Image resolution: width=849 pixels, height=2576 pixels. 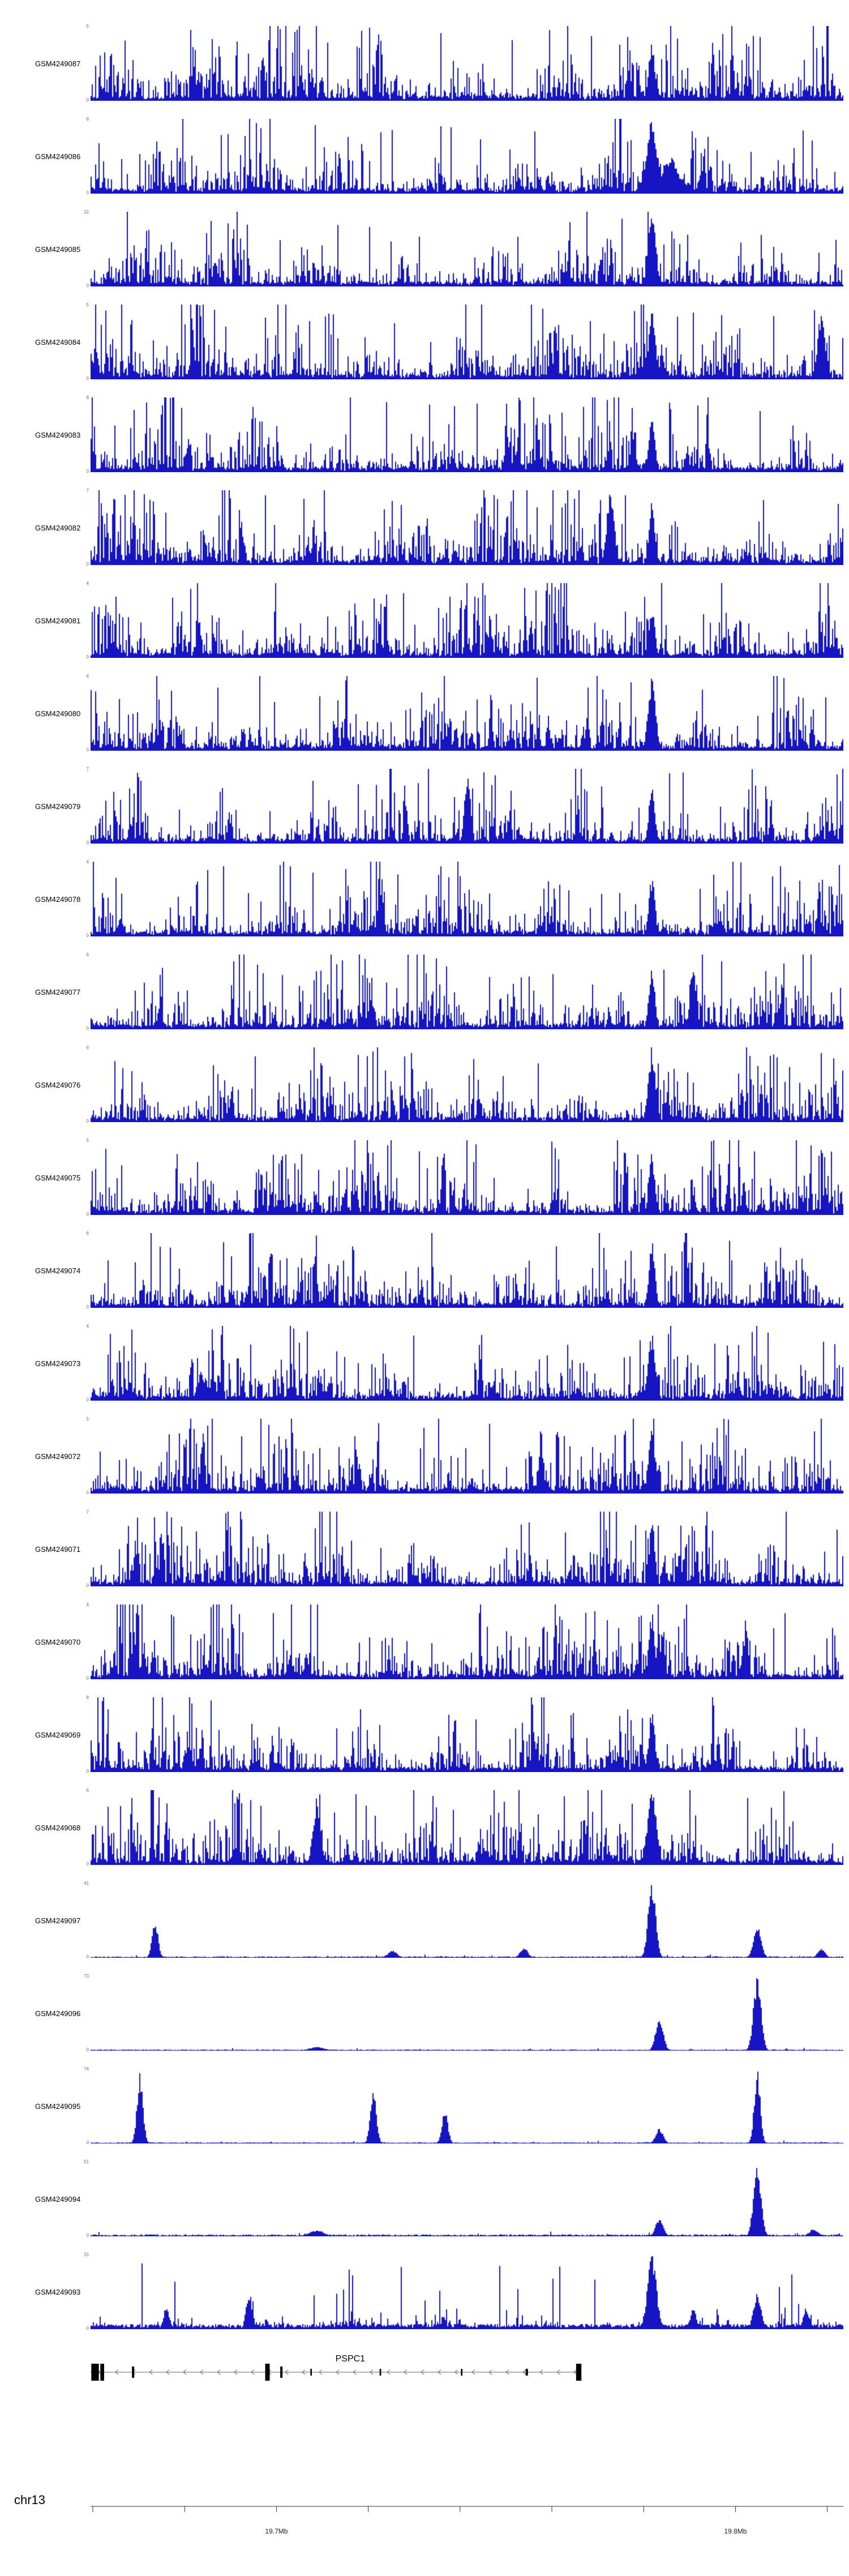 What do you see at coordinates (58, 713) in the screenshot?
I see `track-sample-label: GSM4249080` at bounding box center [58, 713].